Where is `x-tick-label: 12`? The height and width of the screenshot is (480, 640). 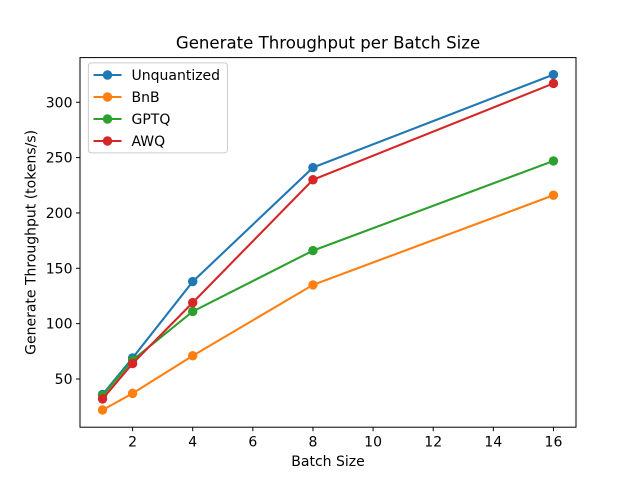
x-tick-label: 12 is located at coordinates (433, 443).